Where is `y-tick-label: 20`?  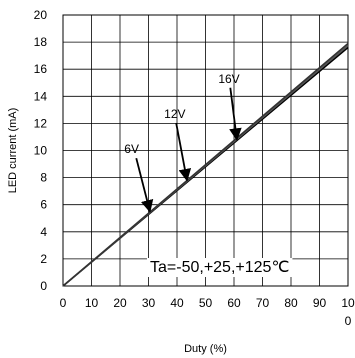 y-tick-label: 20 is located at coordinates (41, 15).